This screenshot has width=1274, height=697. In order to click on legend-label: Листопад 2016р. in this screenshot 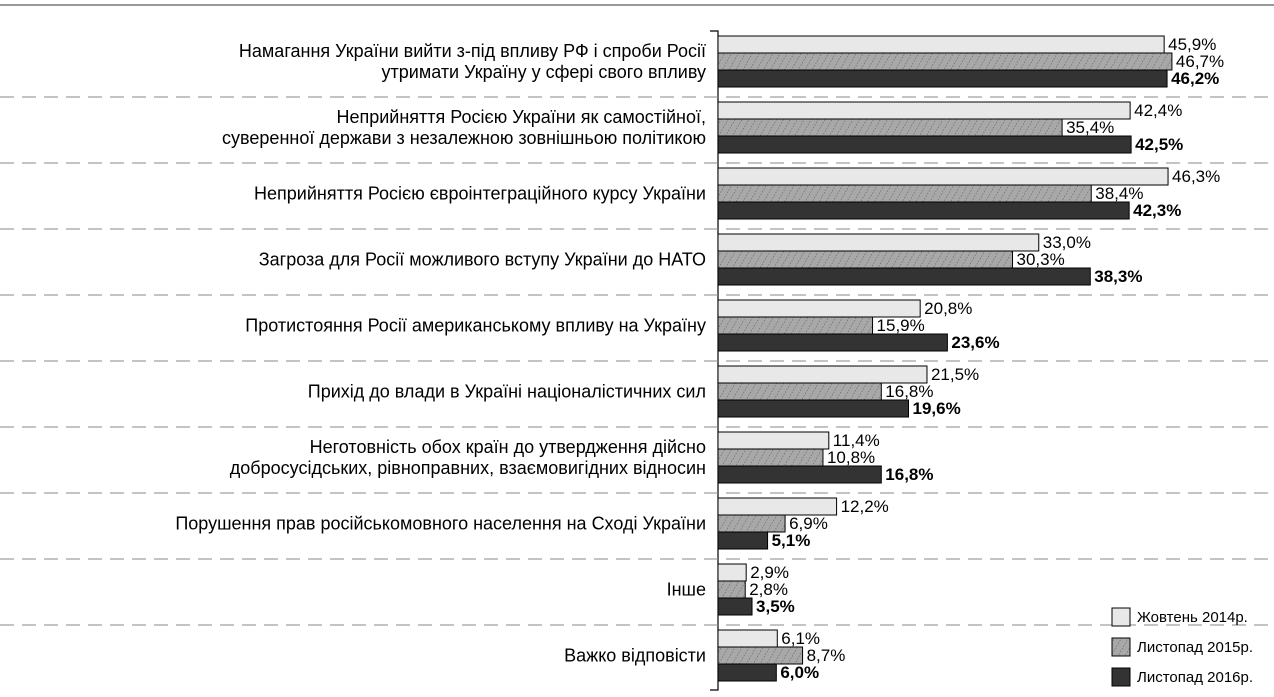, I will do `click(1195, 677)`.